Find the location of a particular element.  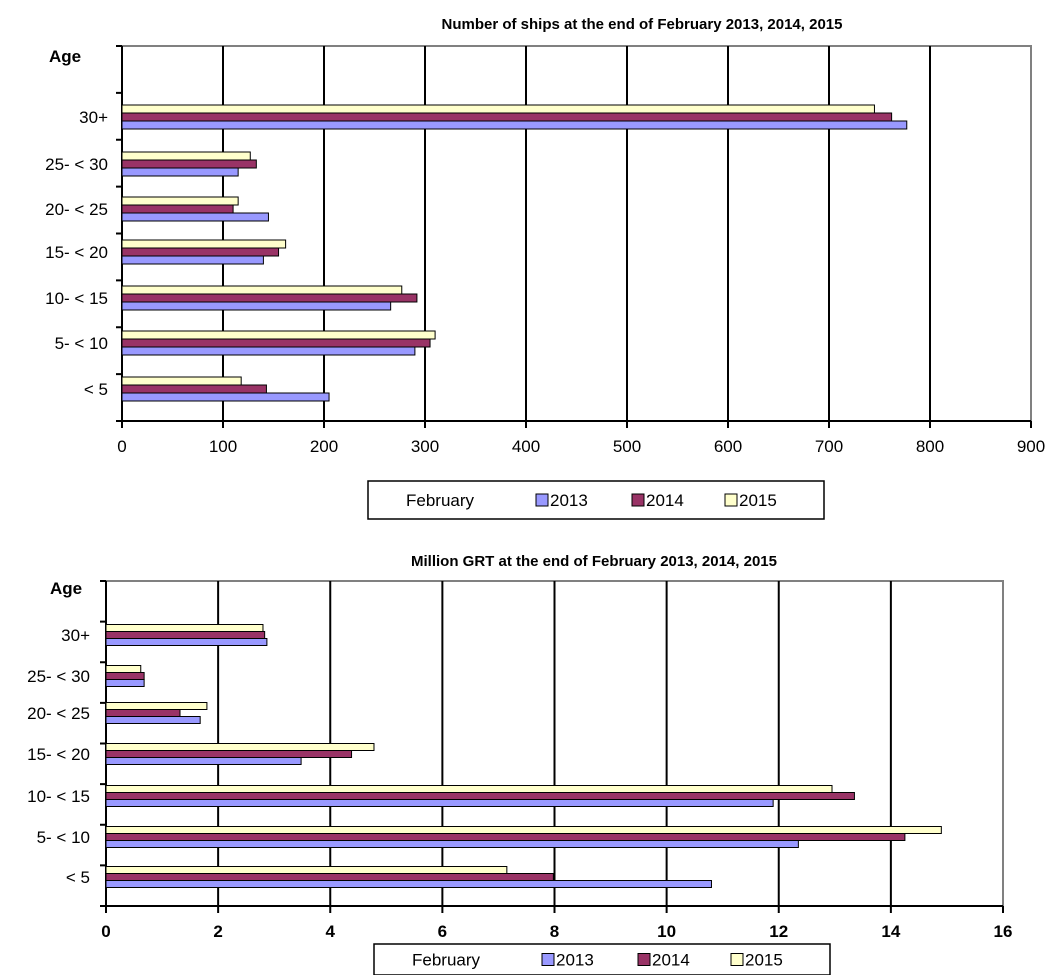

legend-label-2014: 2014 is located at coordinates (665, 500).